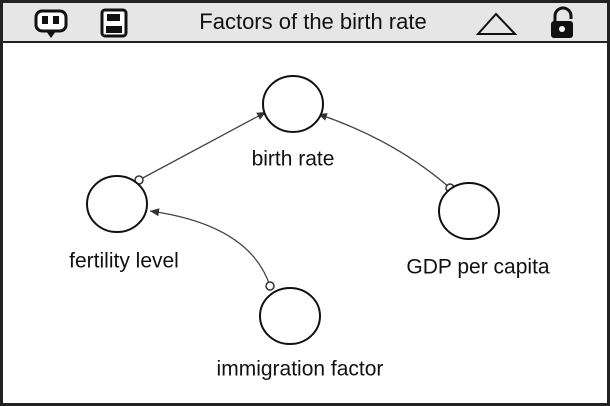 This screenshot has height=406, width=610. What do you see at coordinates (562, 22) in the screenshot?
I see `lock-icon` at bounding box center [562, 22].